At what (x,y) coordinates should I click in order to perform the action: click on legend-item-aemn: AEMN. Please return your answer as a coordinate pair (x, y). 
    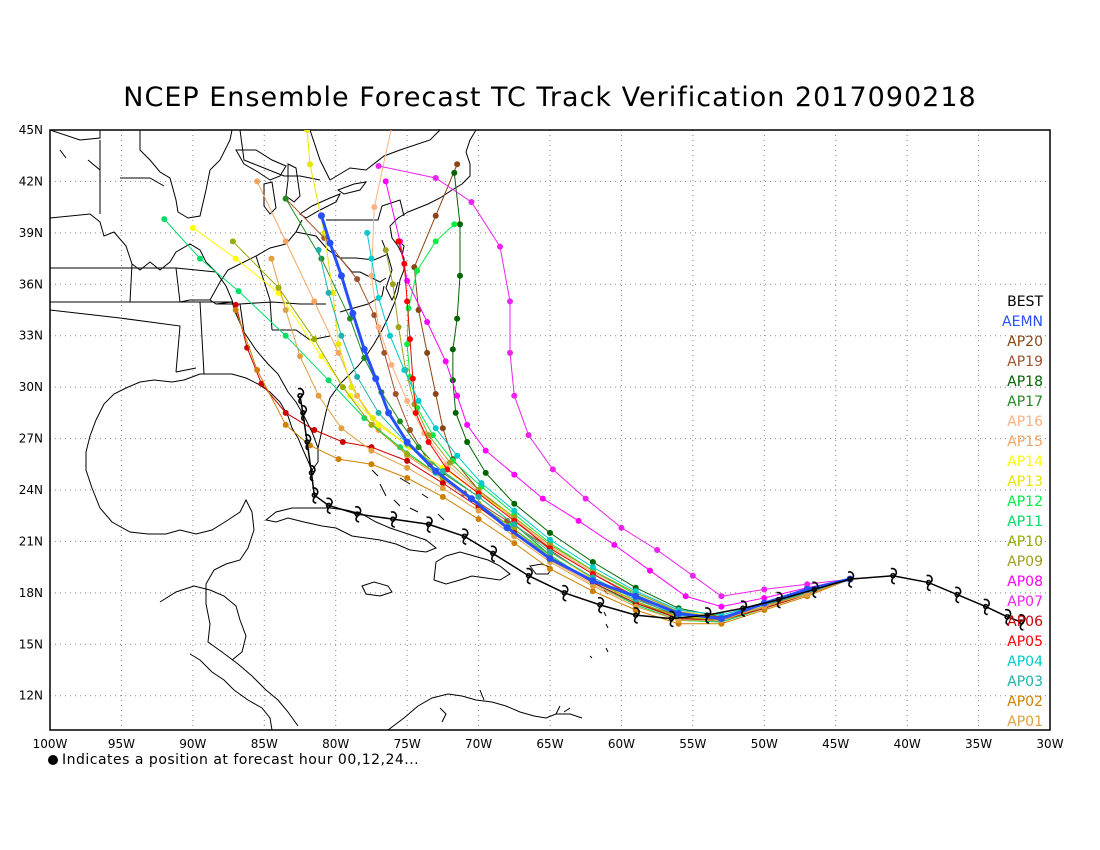
    Looking at the image, I should click on (1022, 322).